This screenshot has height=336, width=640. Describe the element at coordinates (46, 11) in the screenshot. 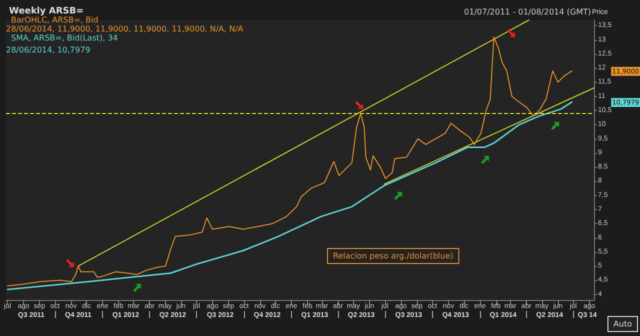

I see `chart-title: Weekly ARSB=` at that location.